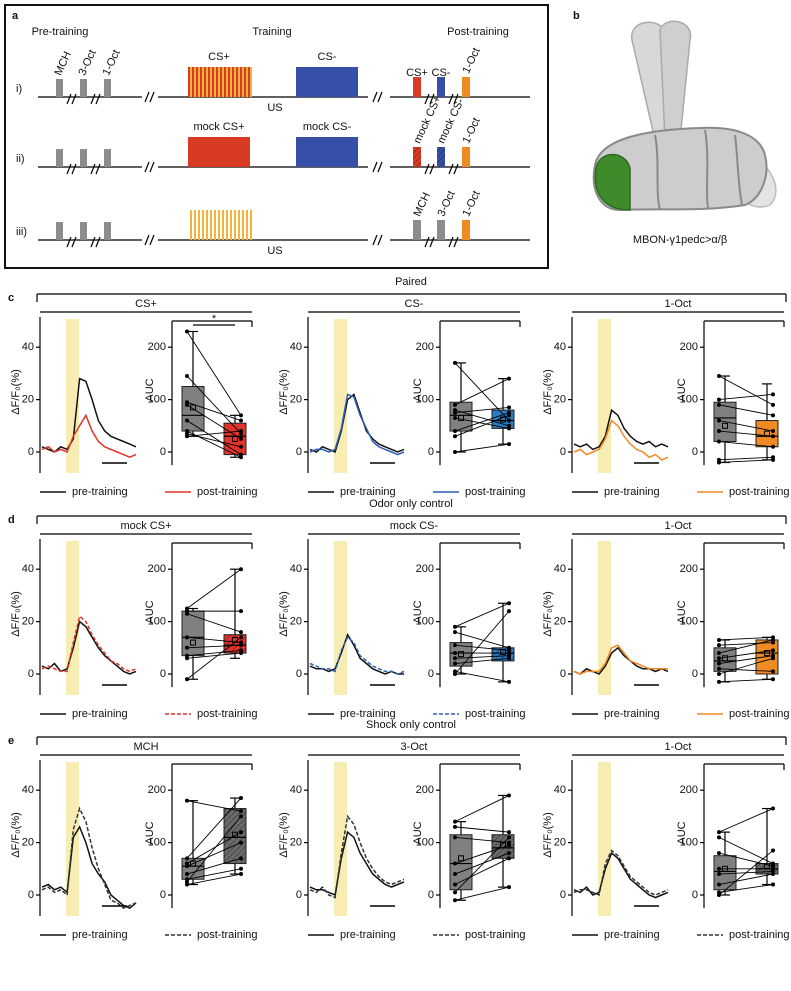 The width and height of the screenshot is (791, 991). I want to click on row-label: ii), so click(20, 159).